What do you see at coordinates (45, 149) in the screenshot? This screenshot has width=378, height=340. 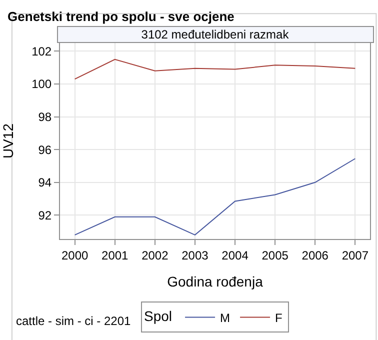 I see `y-tick-label: 96` at bounding box center [45, 149].